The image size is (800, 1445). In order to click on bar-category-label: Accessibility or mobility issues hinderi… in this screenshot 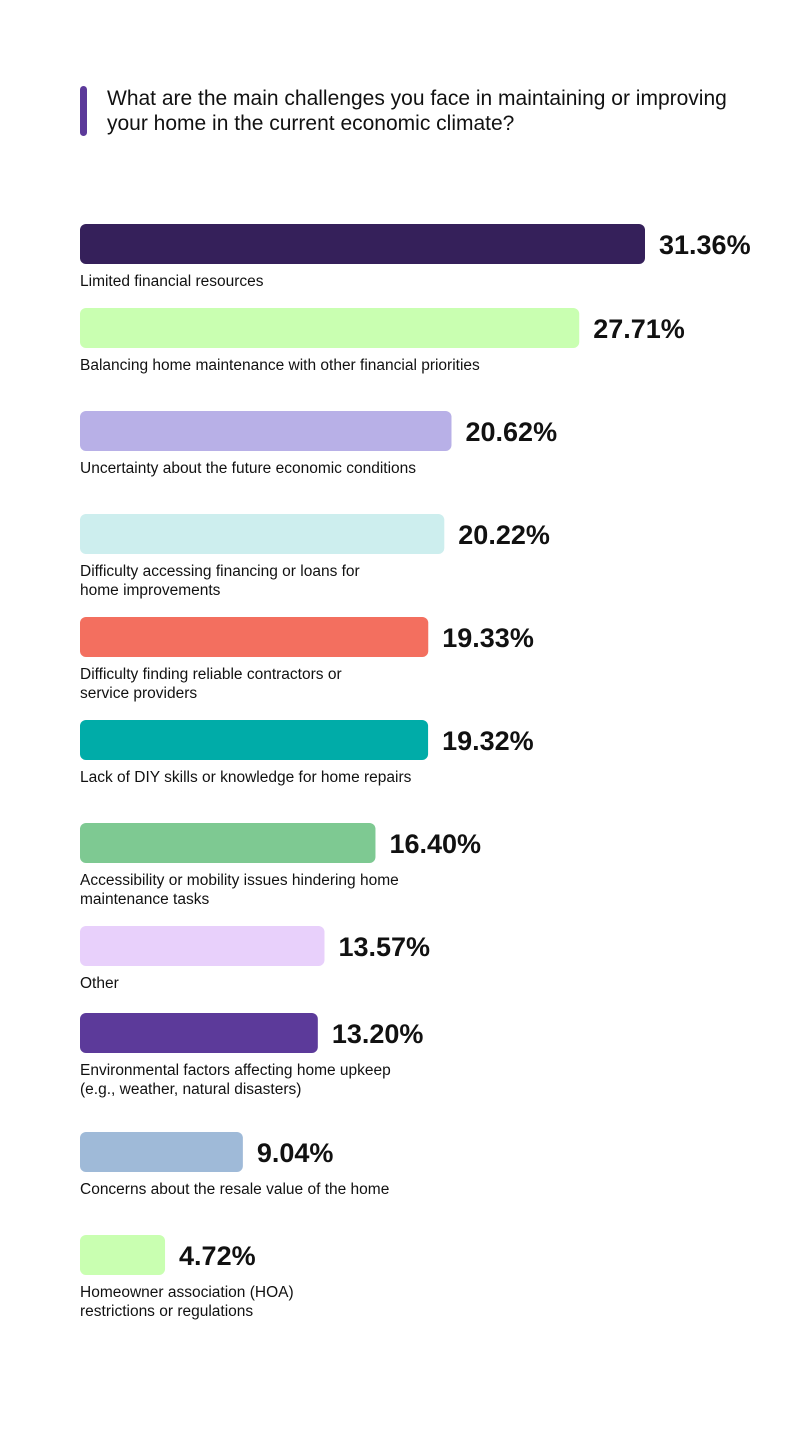, I will do `click(239, 880)`.